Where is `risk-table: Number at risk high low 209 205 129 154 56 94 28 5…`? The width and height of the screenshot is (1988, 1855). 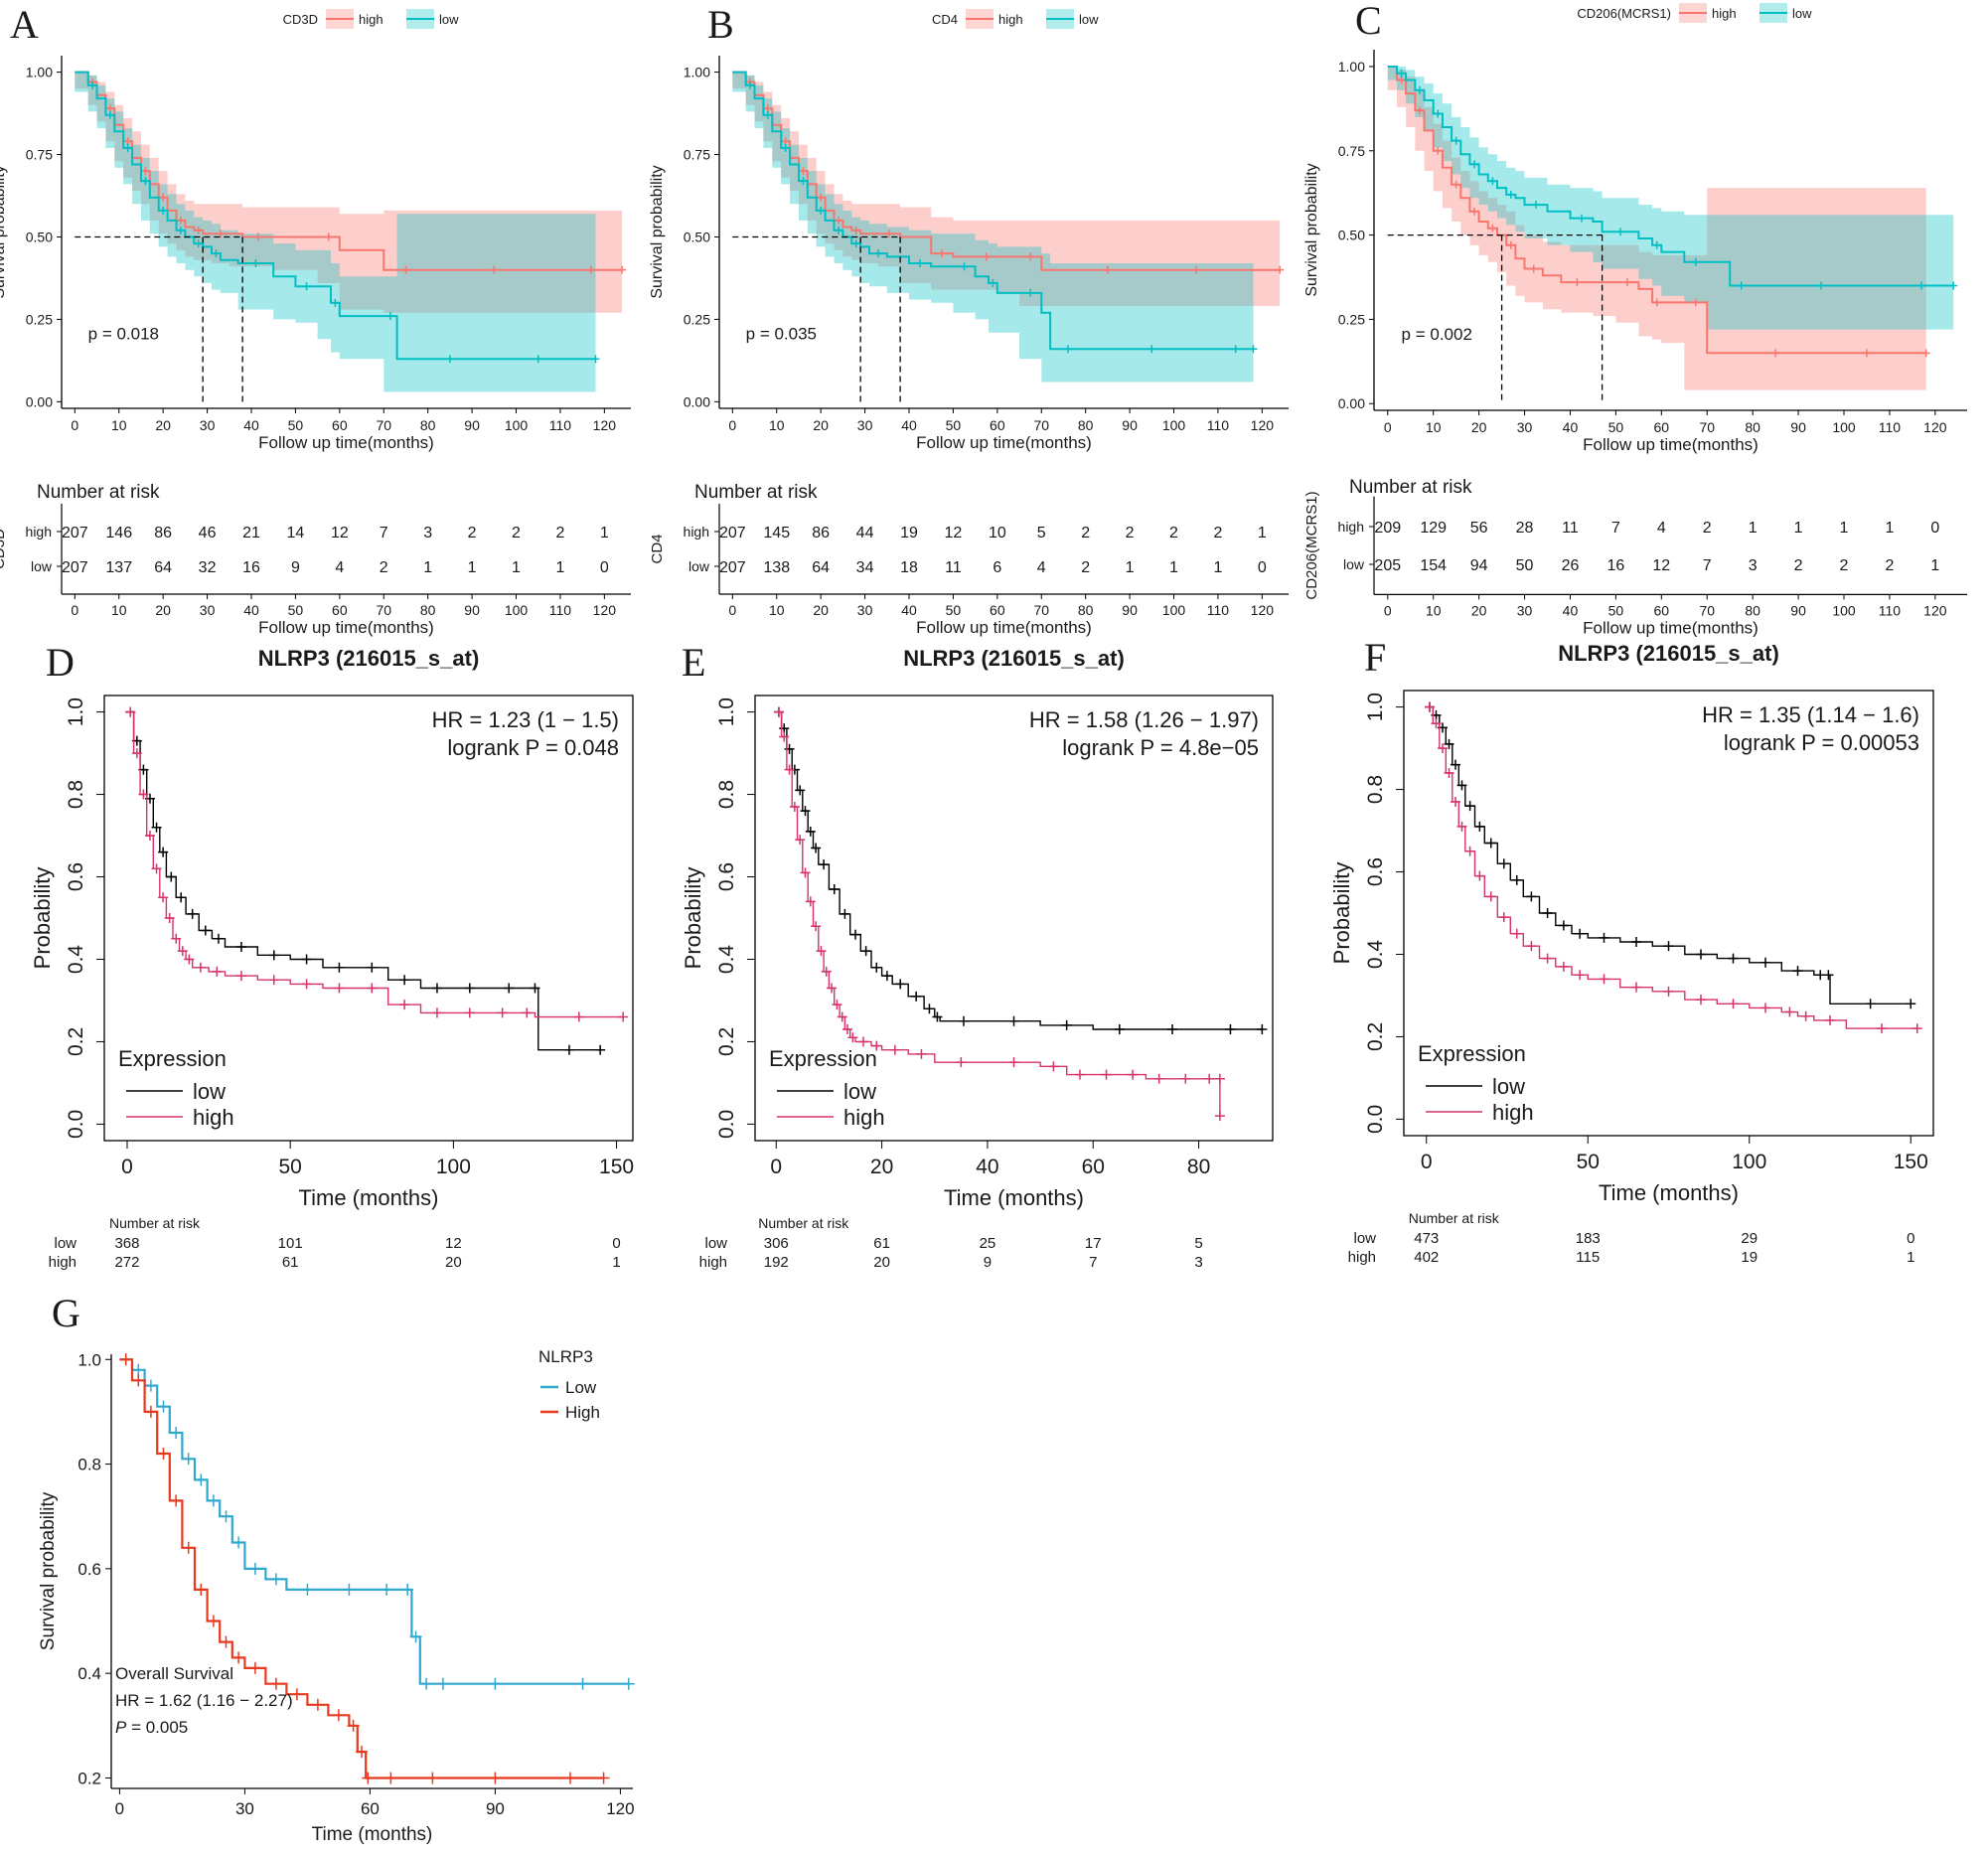 risk-table: Number at risk high low 209 205 129 154 56 94 28 5… is located at coordinates (1635, 557).